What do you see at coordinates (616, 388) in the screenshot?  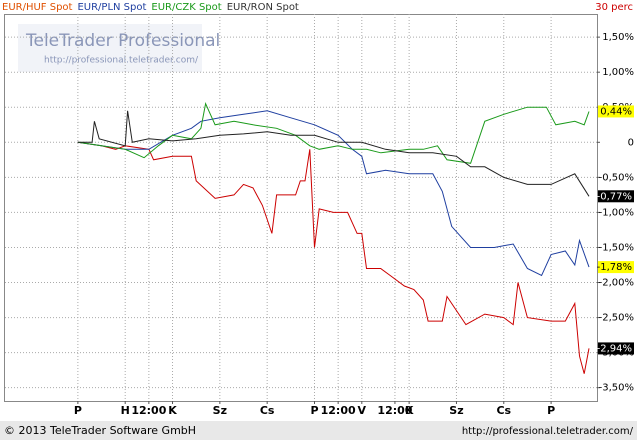 I see `y-tick-label: -3,50%` at bounding box center [616, 388].